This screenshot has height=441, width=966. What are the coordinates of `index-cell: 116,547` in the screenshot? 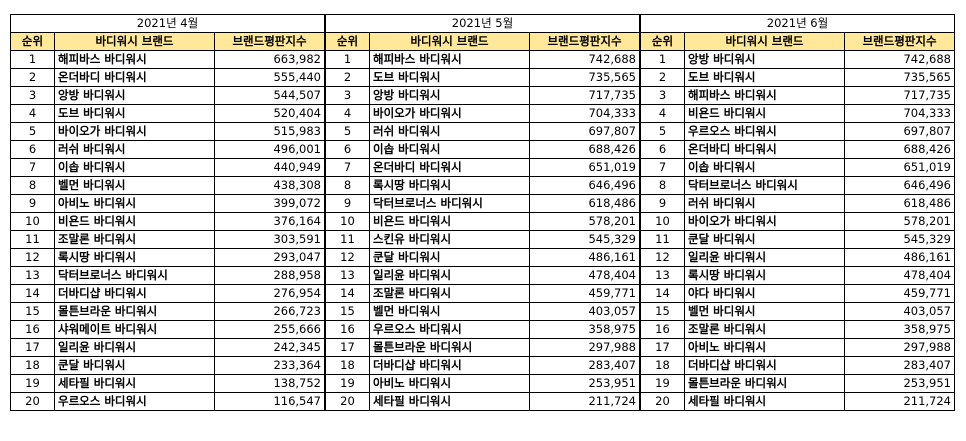 It's located at (269, 401).